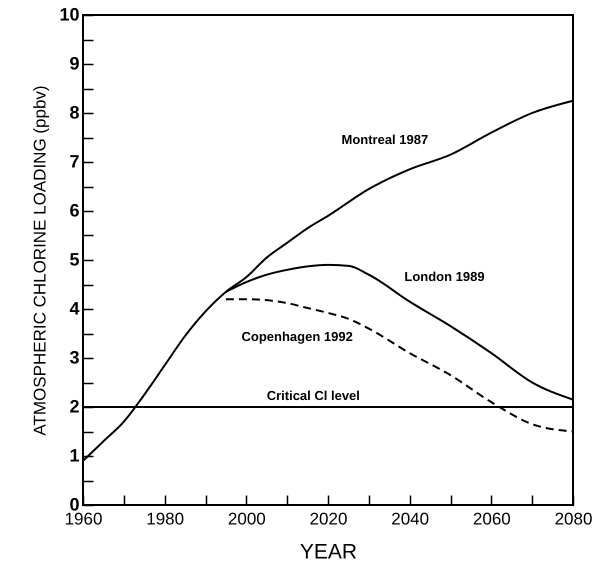 This screenshot has height=576, width=594. I want to click on y-tick-label: 10, so click(69, 14).